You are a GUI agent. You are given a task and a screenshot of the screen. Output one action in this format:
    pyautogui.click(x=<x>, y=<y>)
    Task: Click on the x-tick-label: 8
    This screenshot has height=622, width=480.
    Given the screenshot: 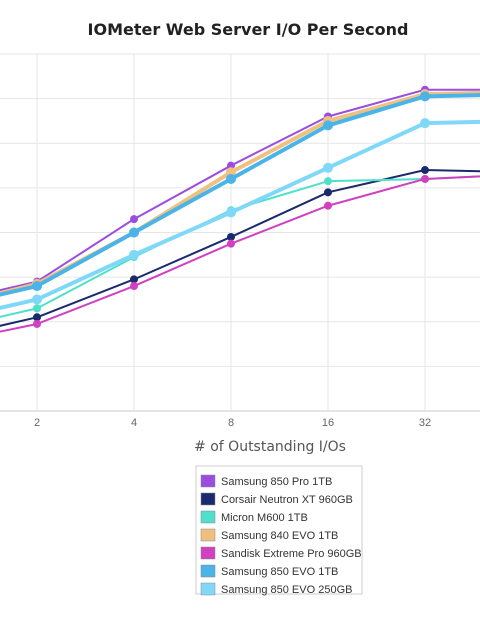 What is the action you would take?
    pyautogui.click(x=231, y=423)
    